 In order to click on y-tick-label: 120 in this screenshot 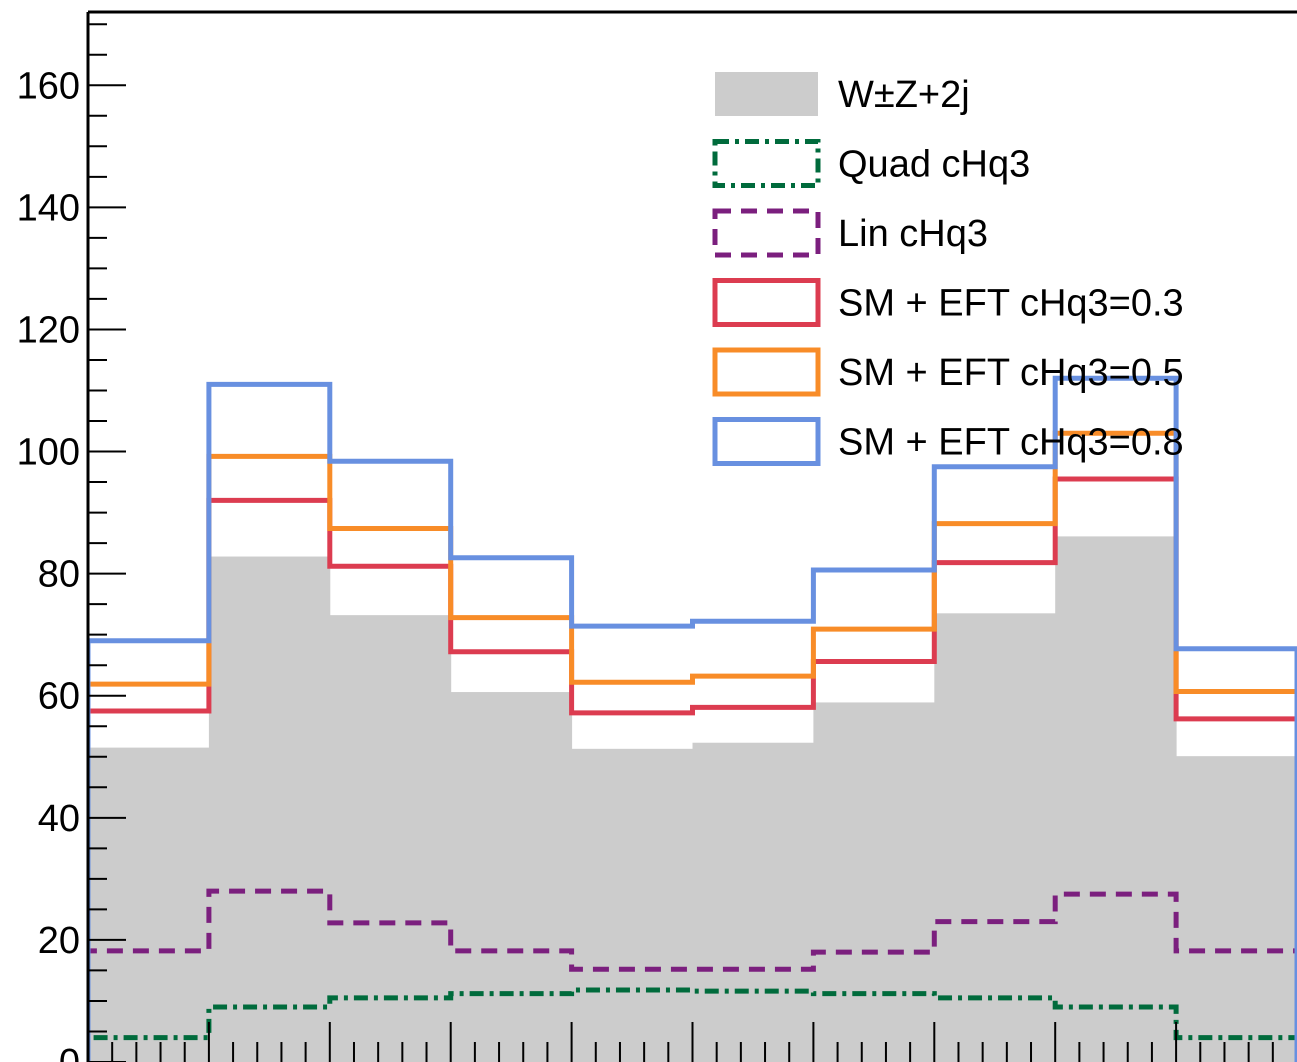, I will do `click(48, 330)`.